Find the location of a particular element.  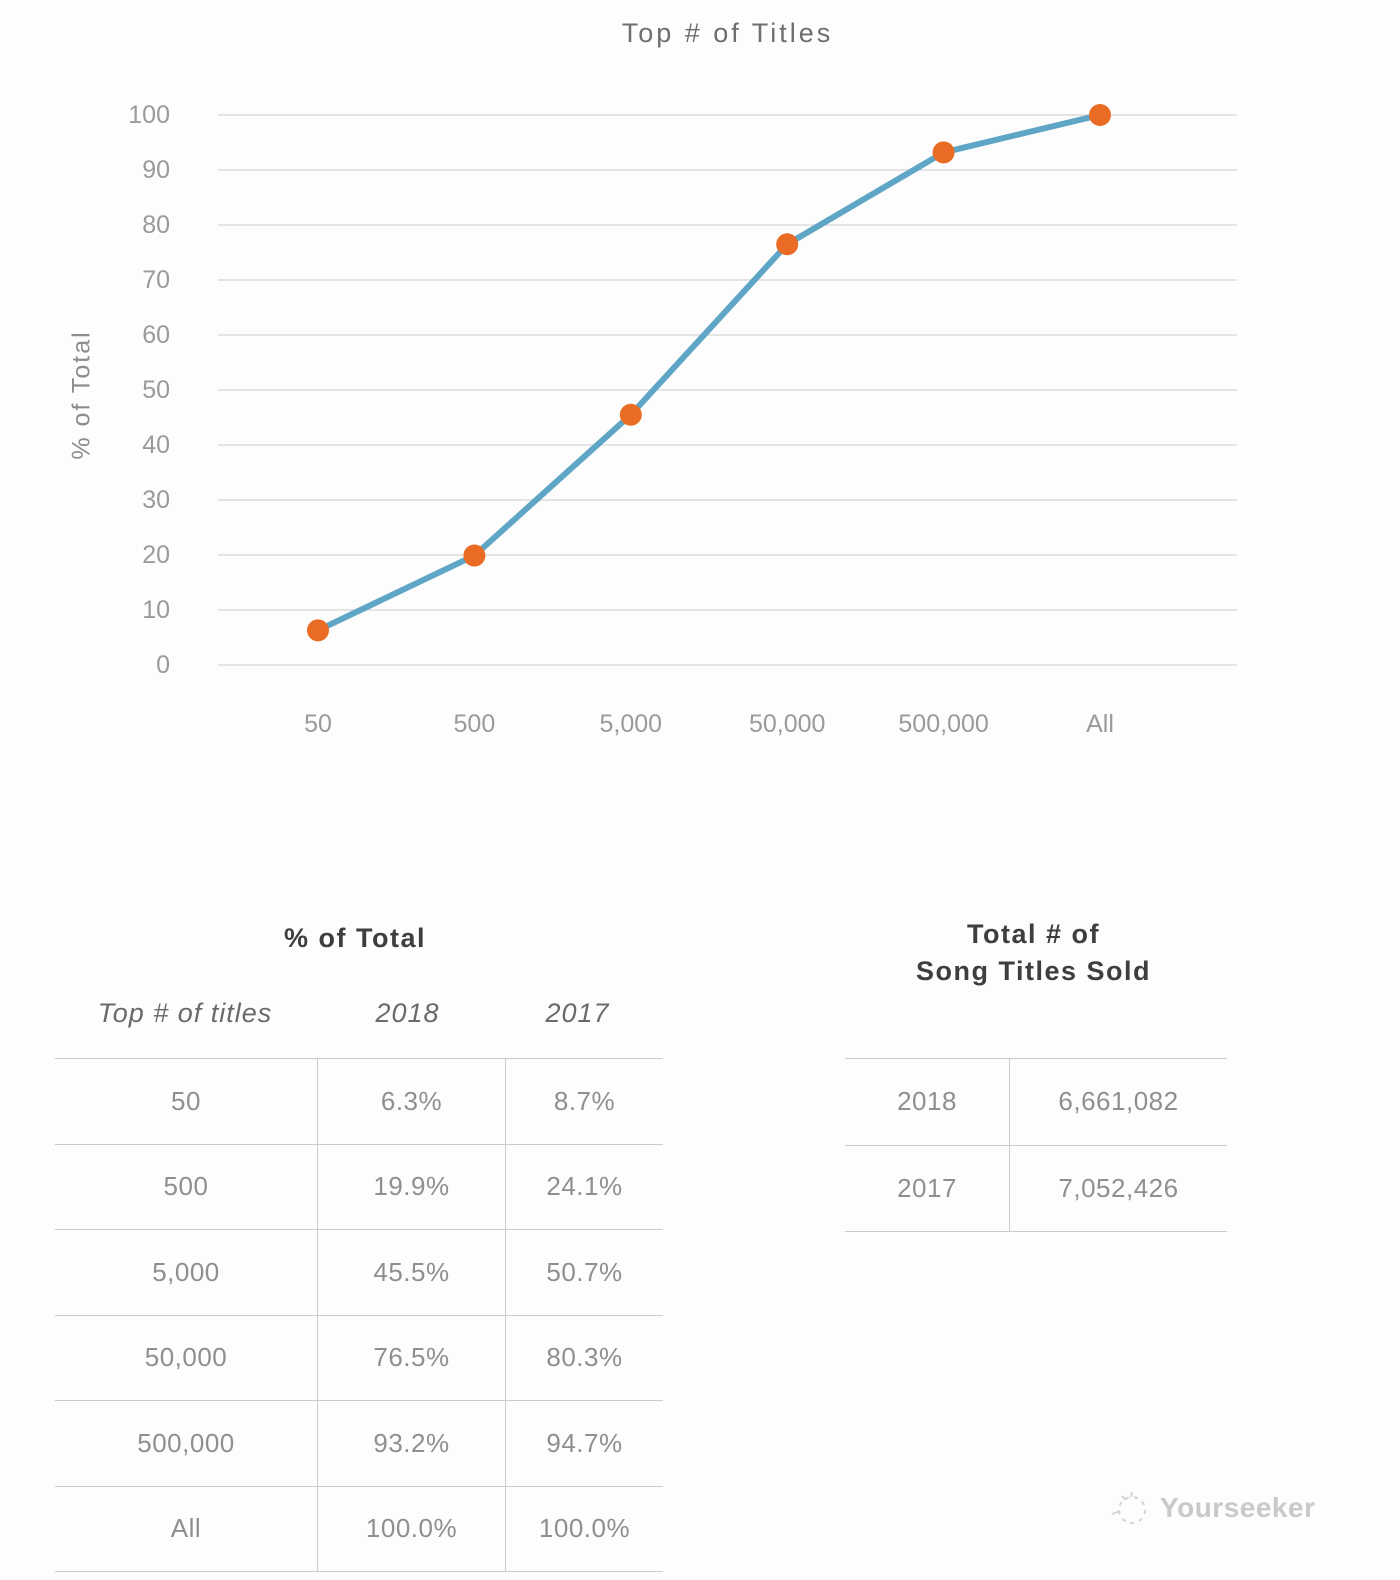

row-label: 500 is located at coordinates (186, 1186).